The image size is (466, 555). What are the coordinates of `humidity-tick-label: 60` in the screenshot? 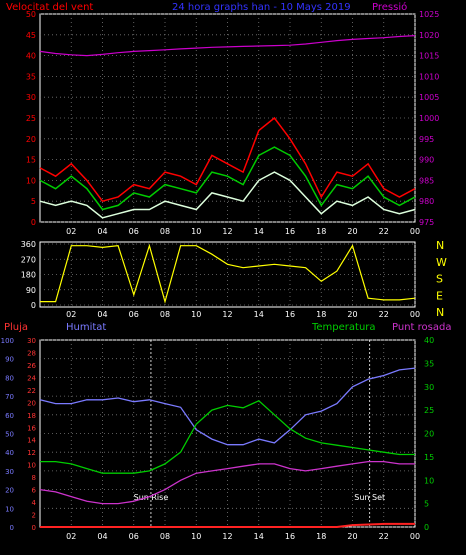 It's located at (9, 416).